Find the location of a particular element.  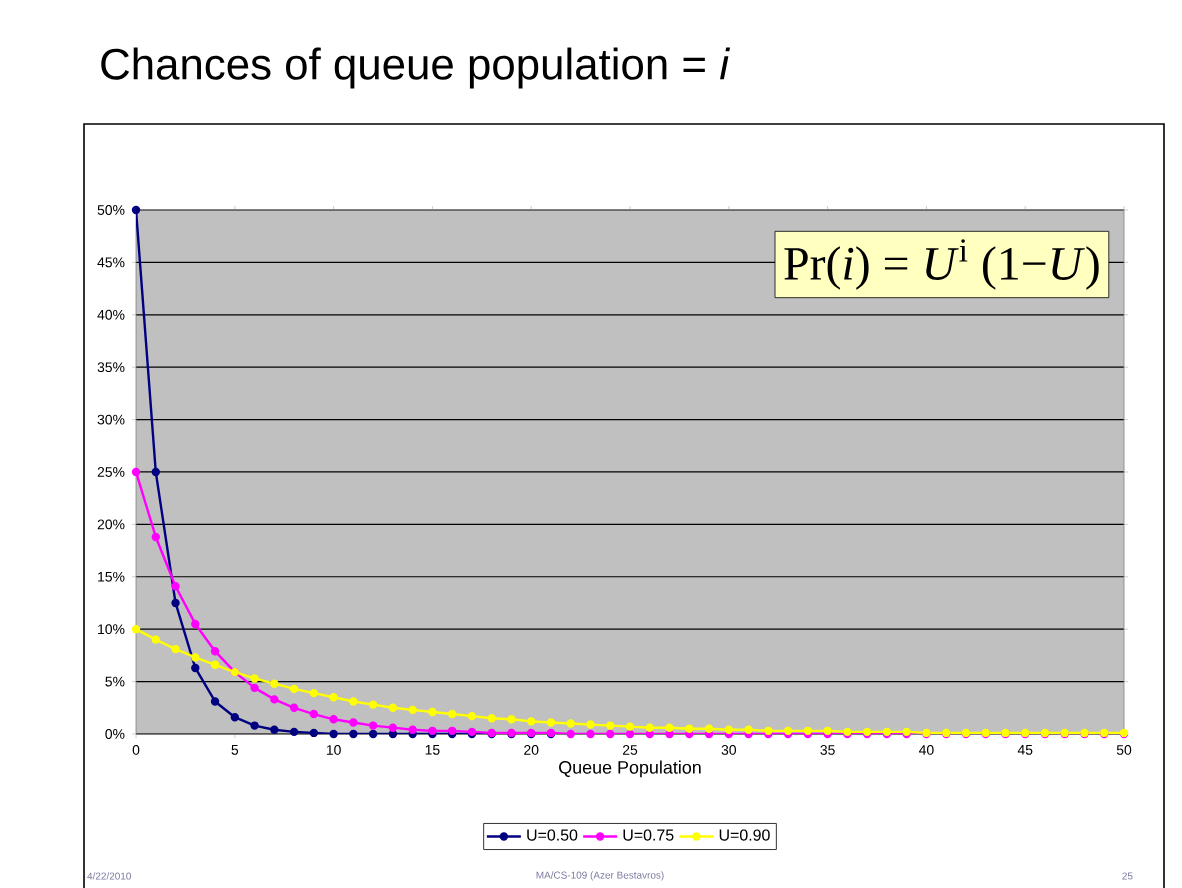

chart-title: Chances of queue population = i is located at coordinates (416, 68).